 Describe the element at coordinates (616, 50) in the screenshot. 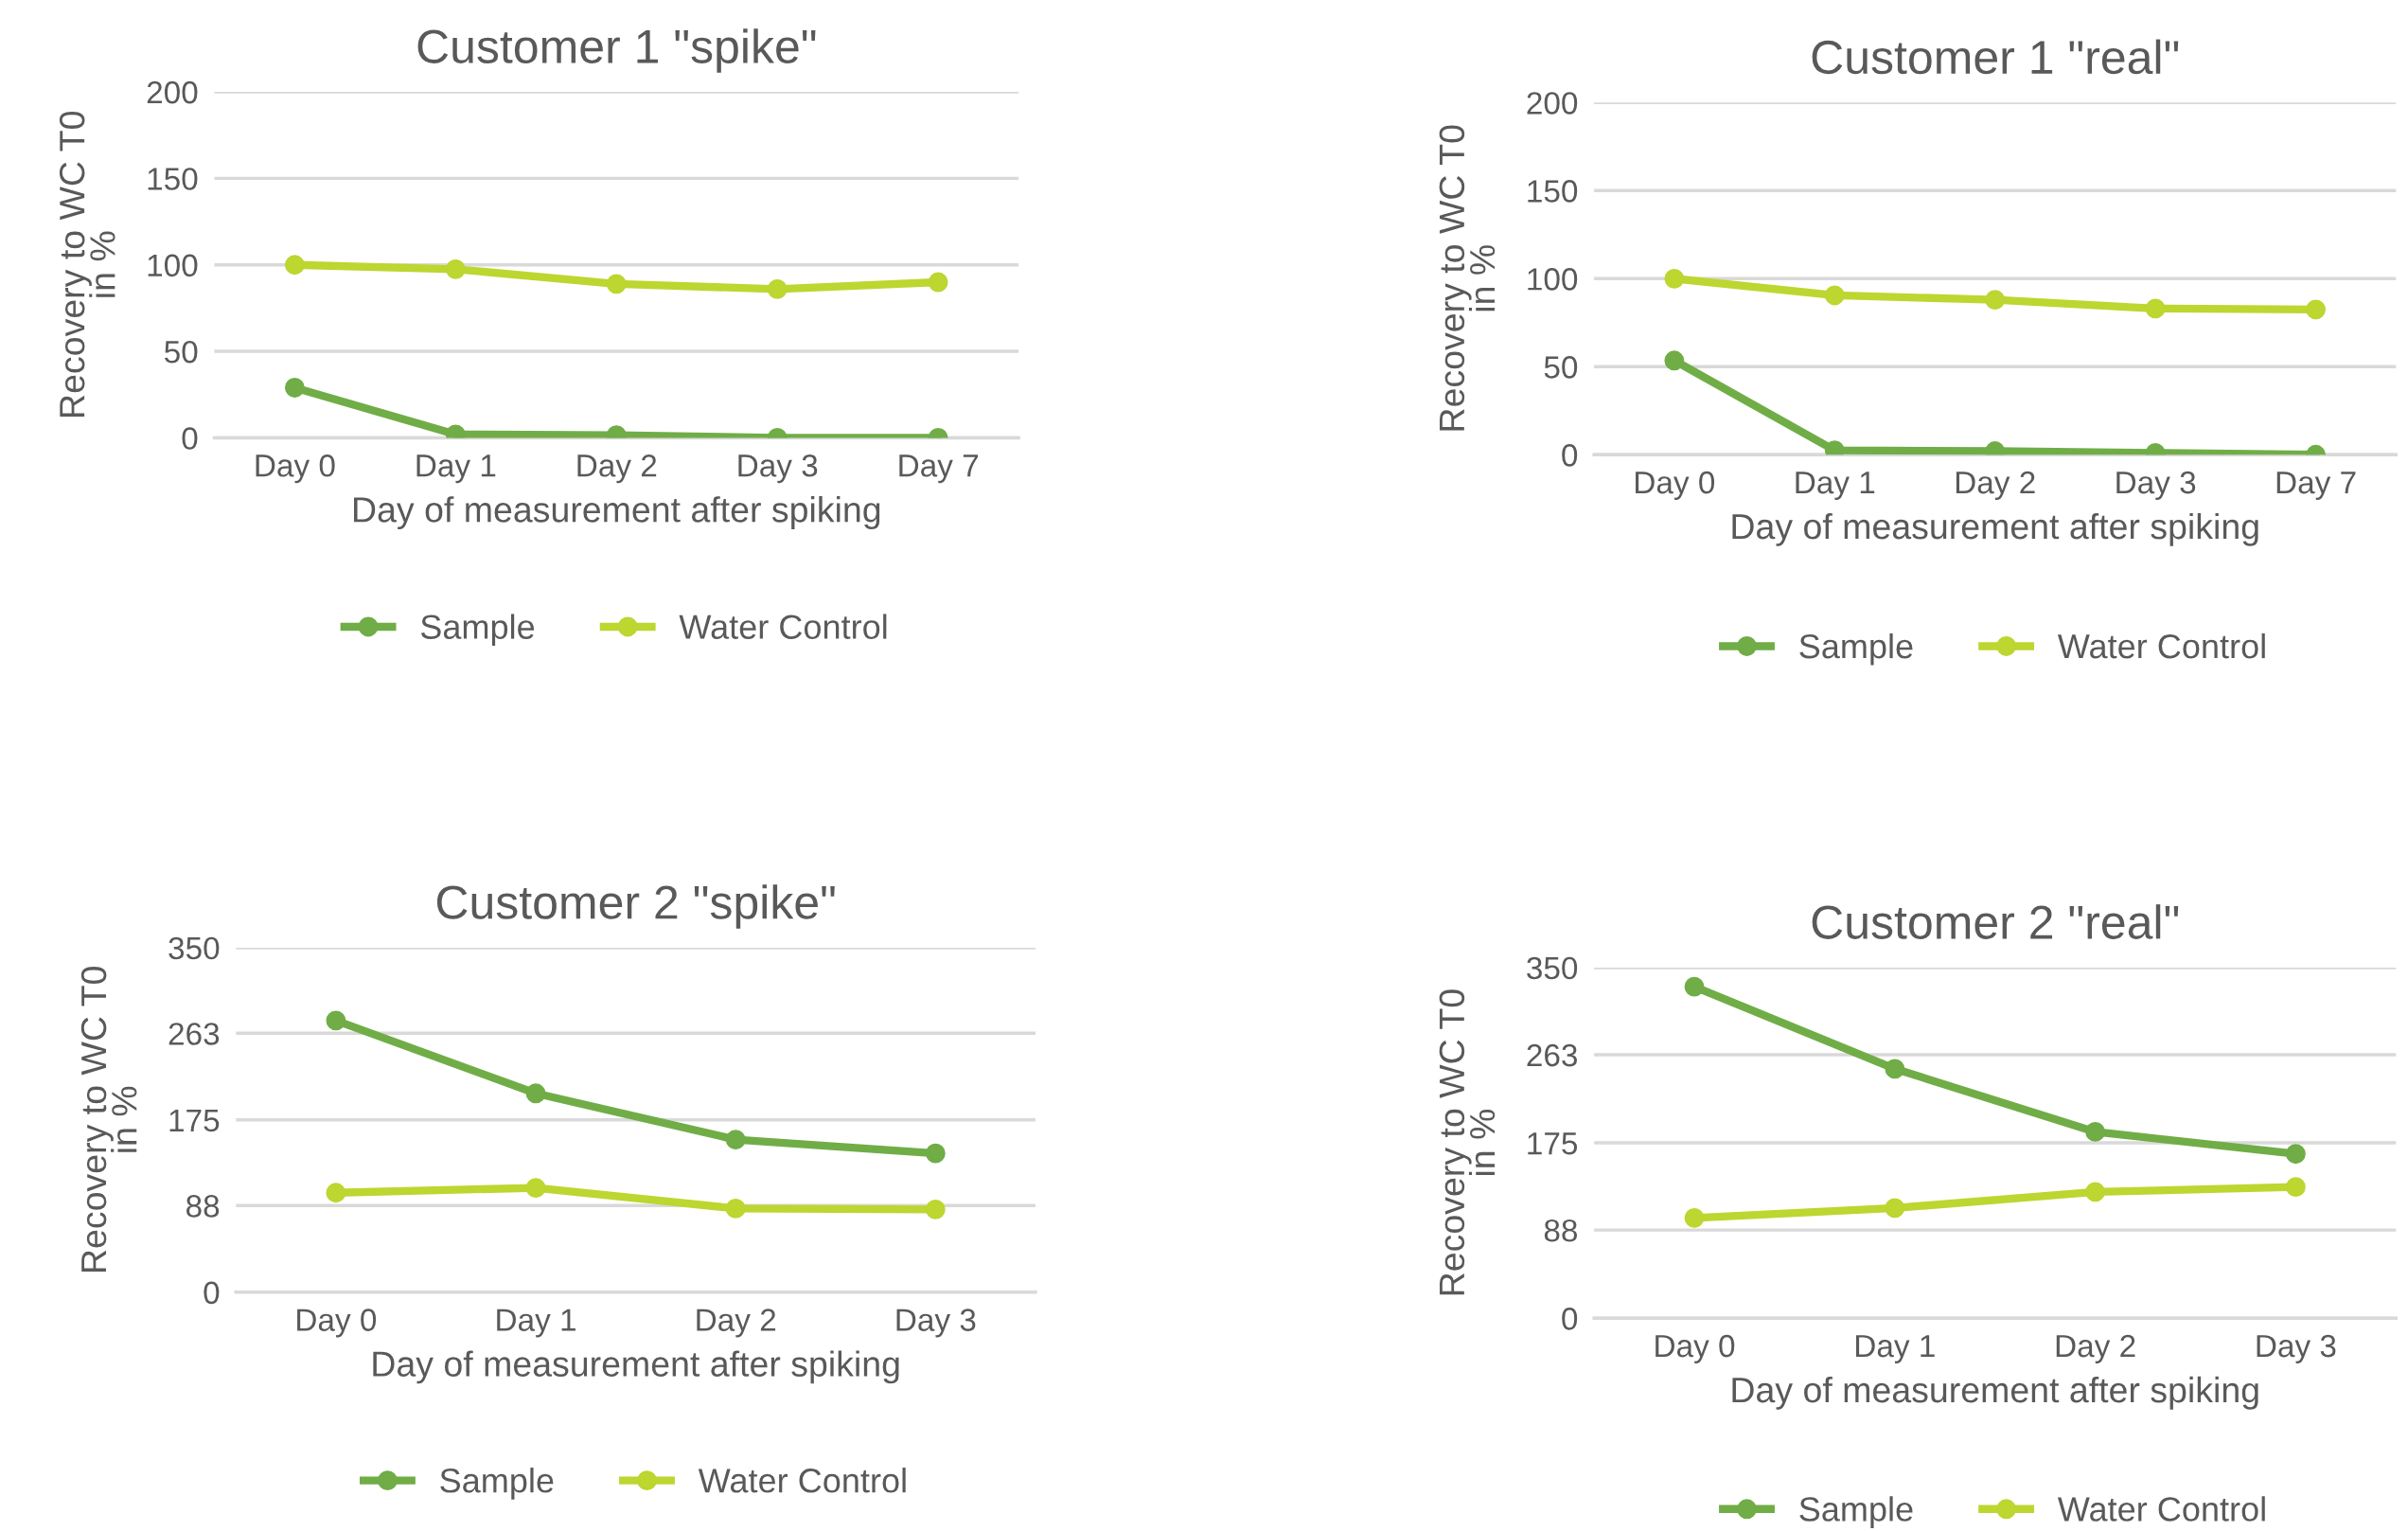

I see `chart-title: Customer 1 "spike"` at that location.